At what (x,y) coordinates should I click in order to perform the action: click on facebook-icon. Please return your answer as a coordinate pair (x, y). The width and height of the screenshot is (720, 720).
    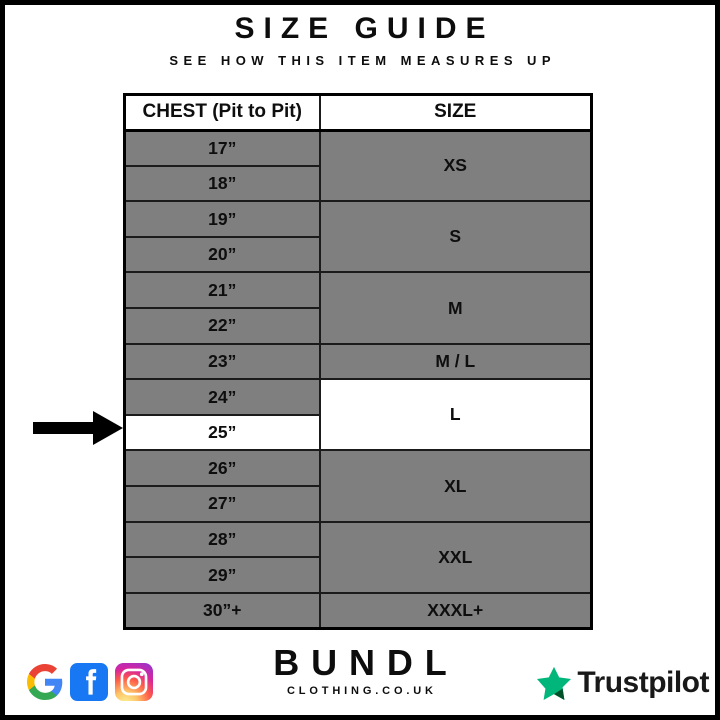
    Looking at the image, I should click on (89, 682).